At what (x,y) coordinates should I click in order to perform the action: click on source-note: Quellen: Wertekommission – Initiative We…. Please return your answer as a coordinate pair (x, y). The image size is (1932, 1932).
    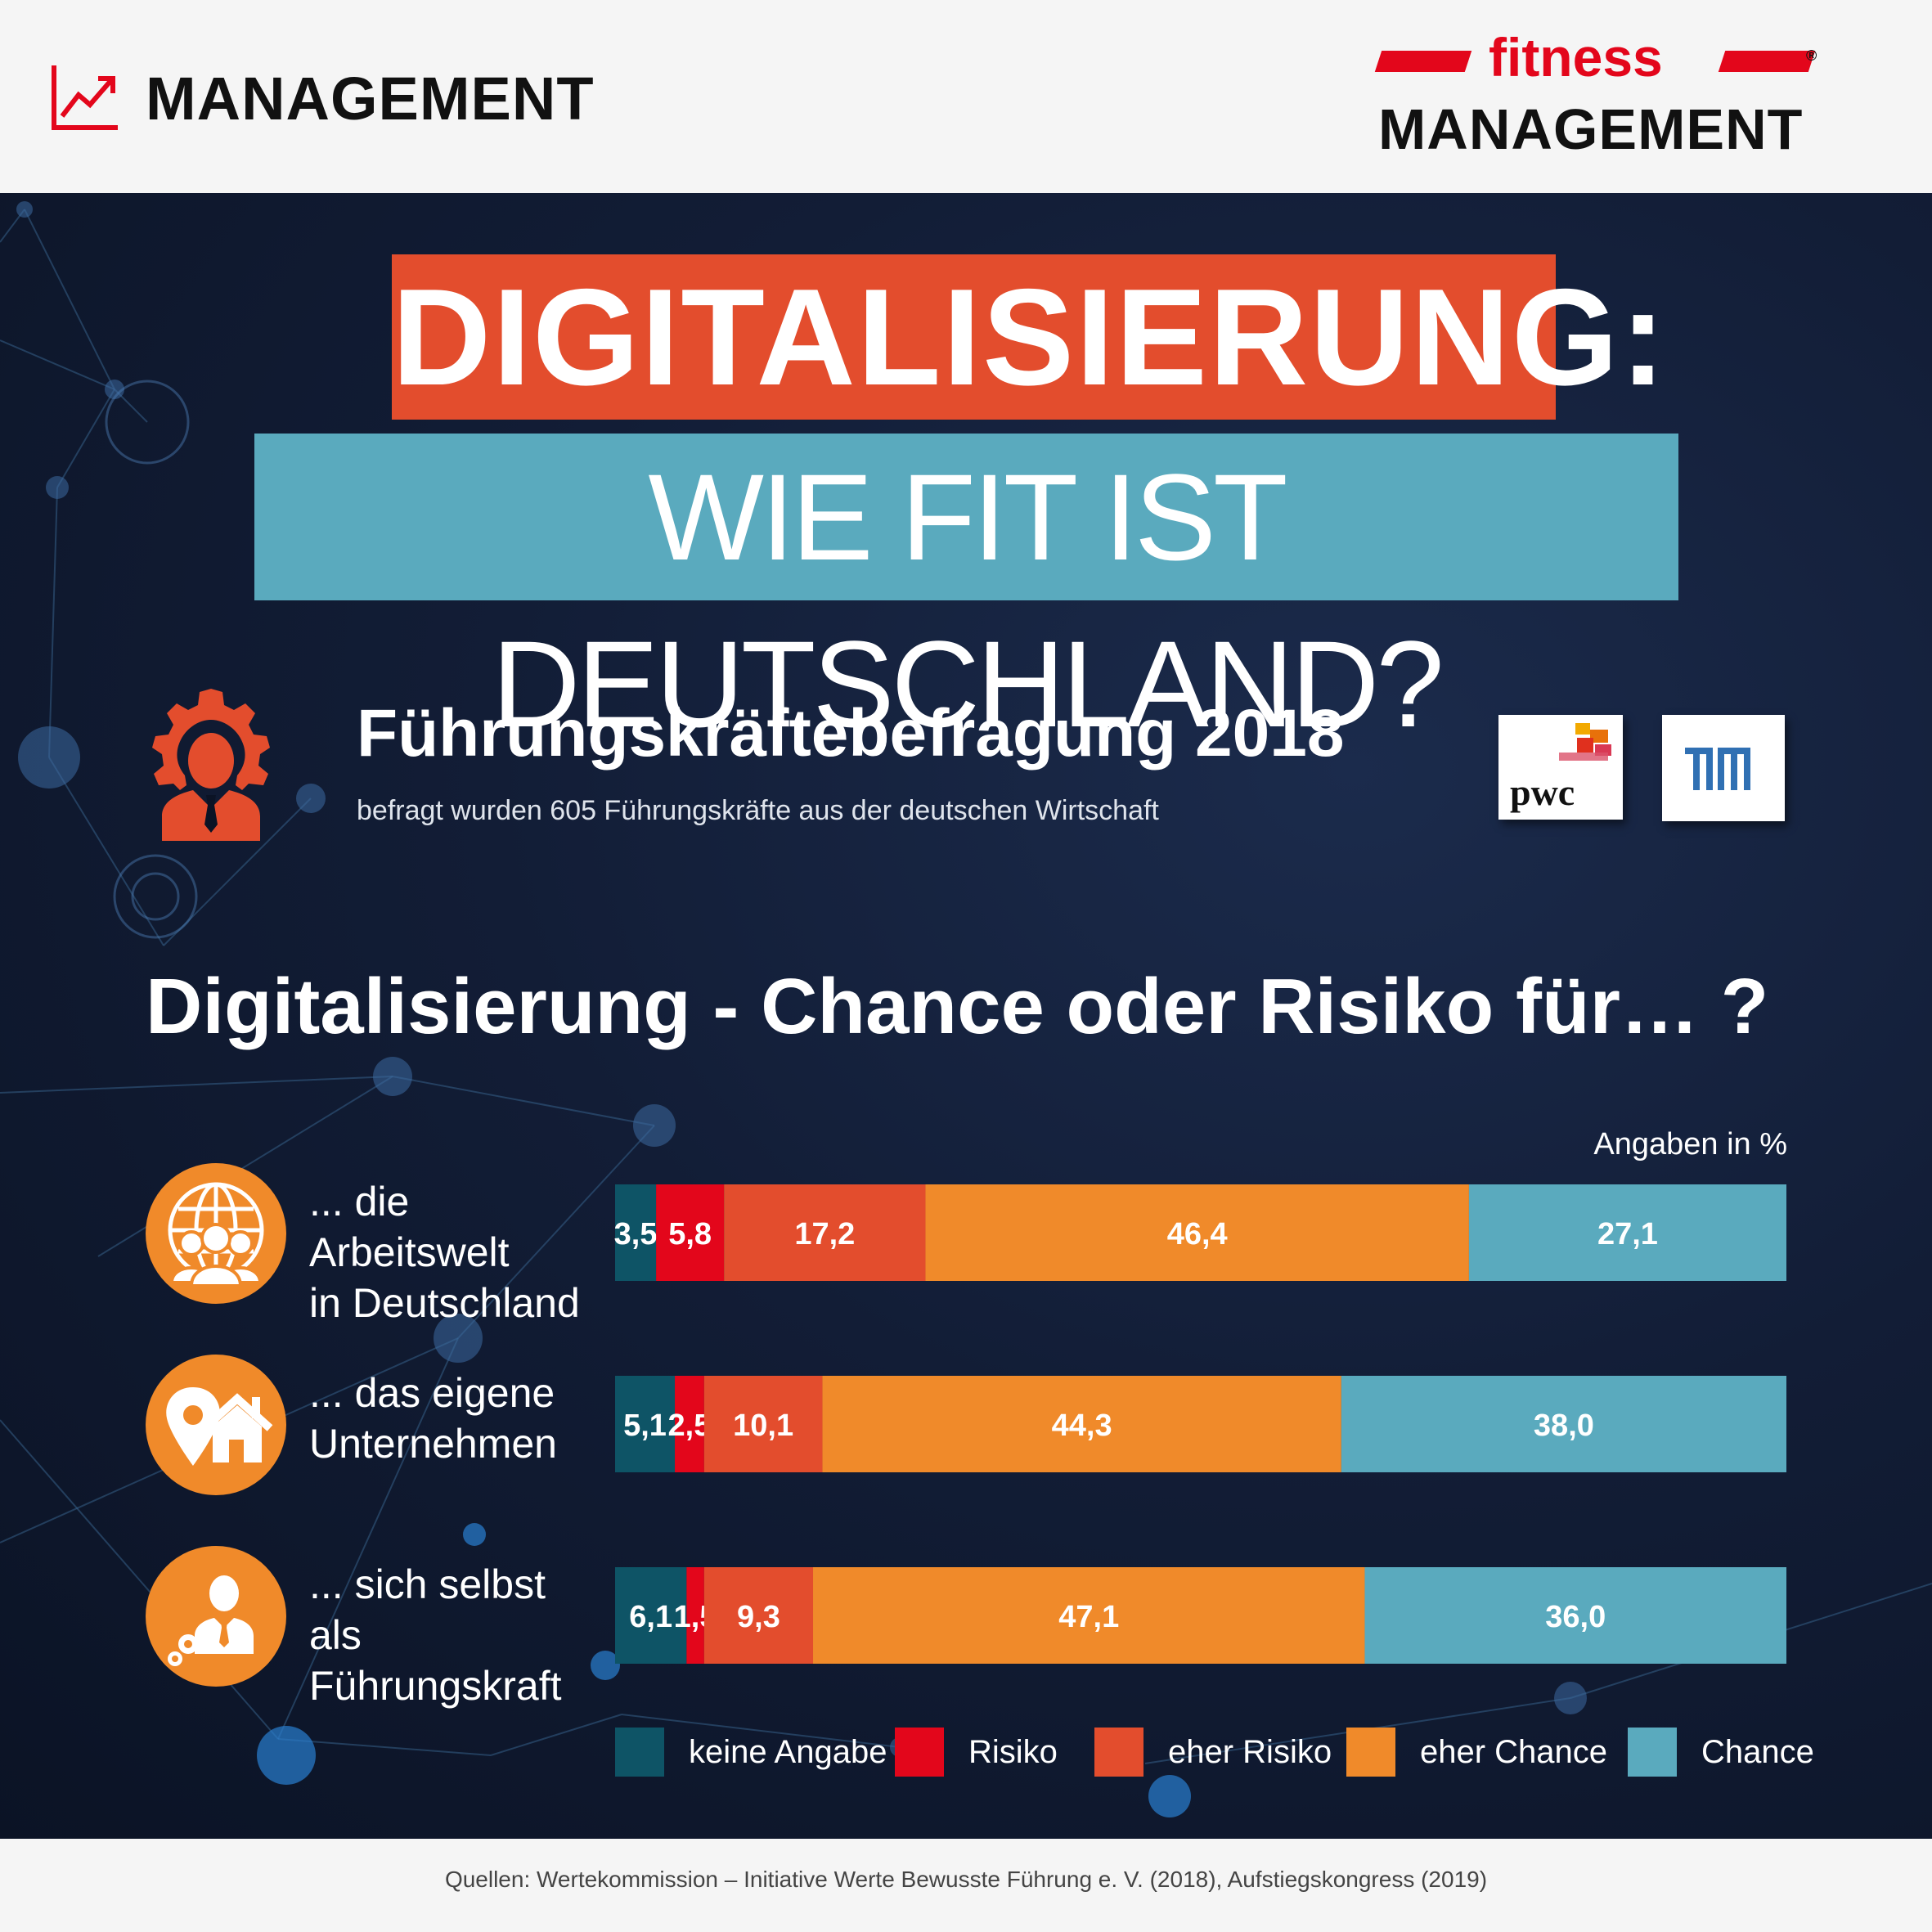
    Looking at the image, I should click on (966, 1880).